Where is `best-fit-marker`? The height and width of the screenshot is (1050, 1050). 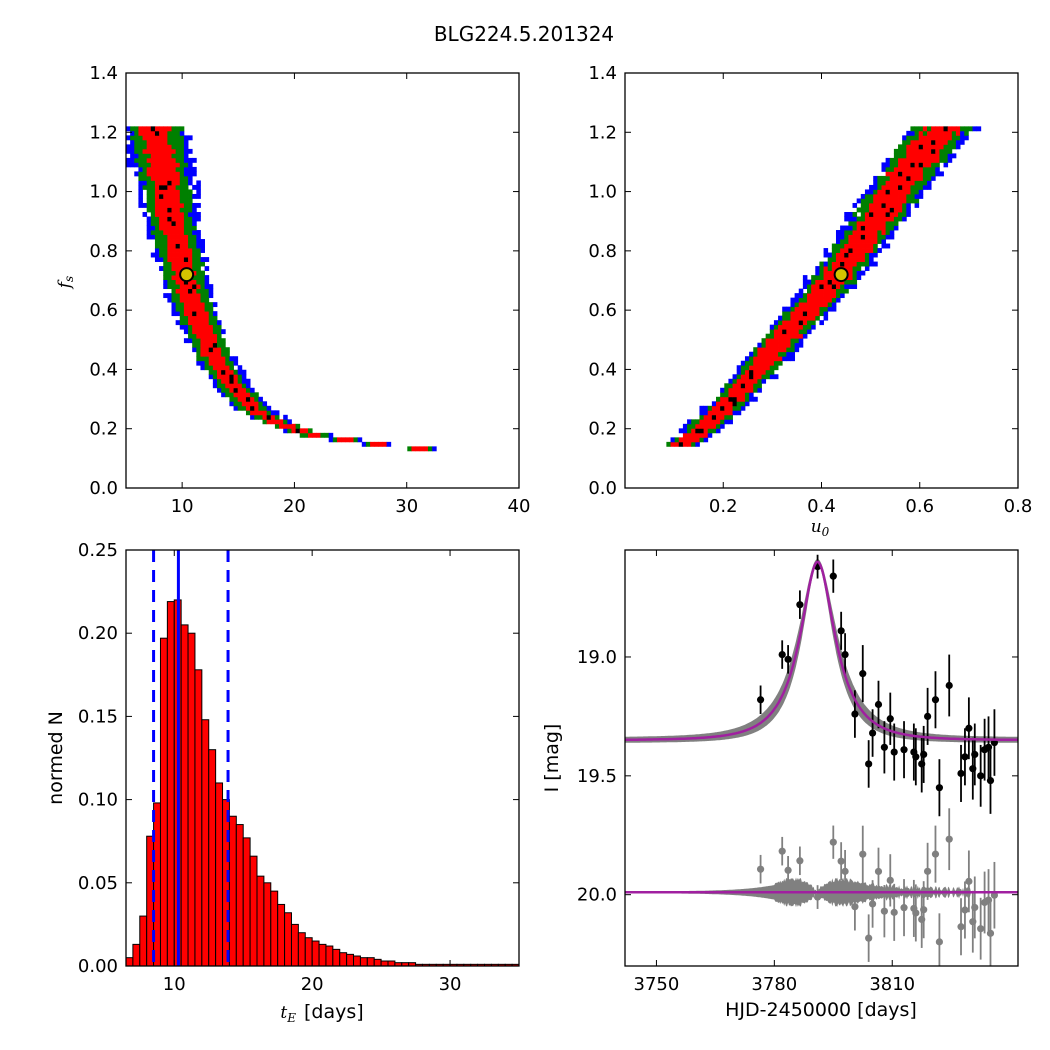 best-fit-marker is located at coordinates (187, 275).